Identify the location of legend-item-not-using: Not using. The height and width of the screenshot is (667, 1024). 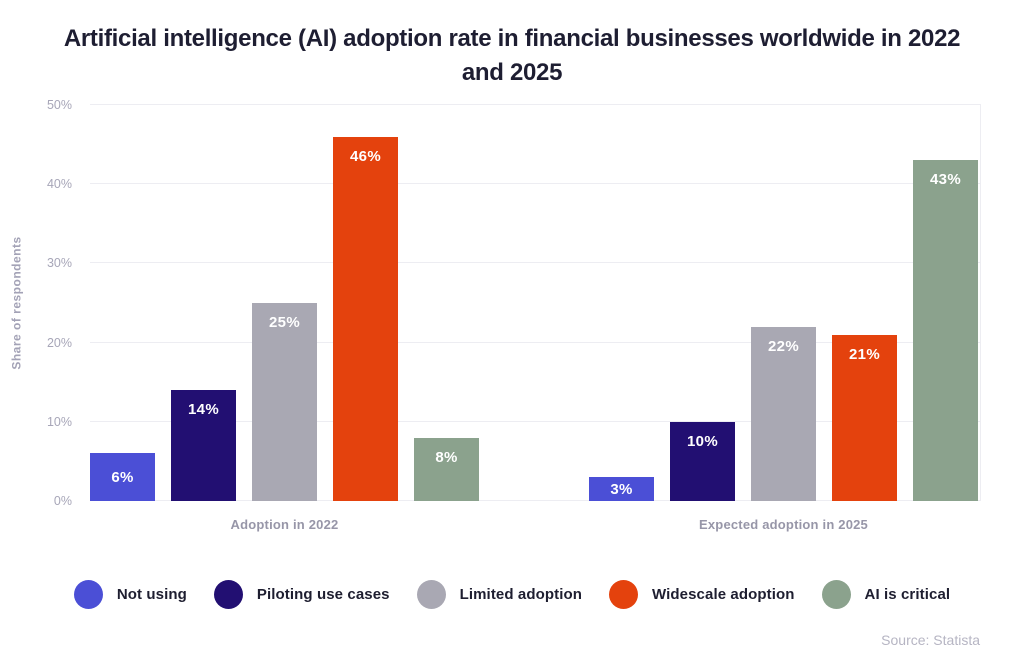
(130, 594).